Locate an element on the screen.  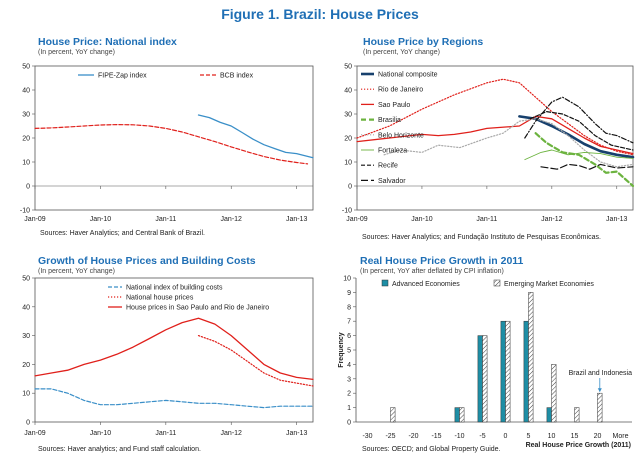
panel2-title: House Price by Regions is located at coordinates (423, 42).